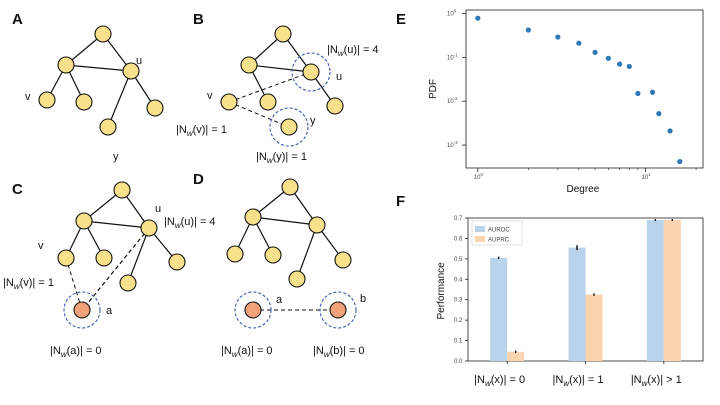  Describe the element at coordinates (458, 321) in the screenshot. I see `y-tick-label: 0.2` at that location.